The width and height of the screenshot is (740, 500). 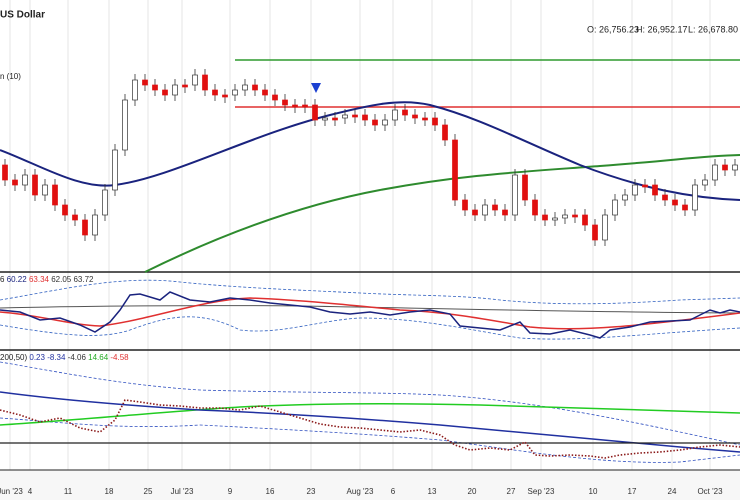 I want to click on x-tick-label: 24, so click(x=672, y=491).